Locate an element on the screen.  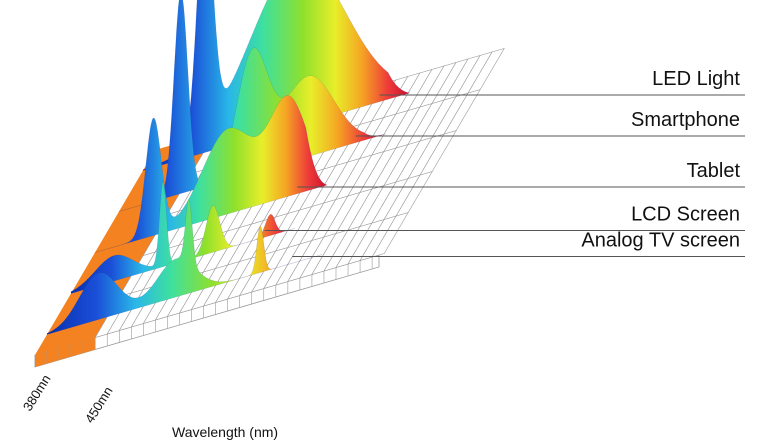
x-tick-label: 450mn is located at coordinates (99, 405).